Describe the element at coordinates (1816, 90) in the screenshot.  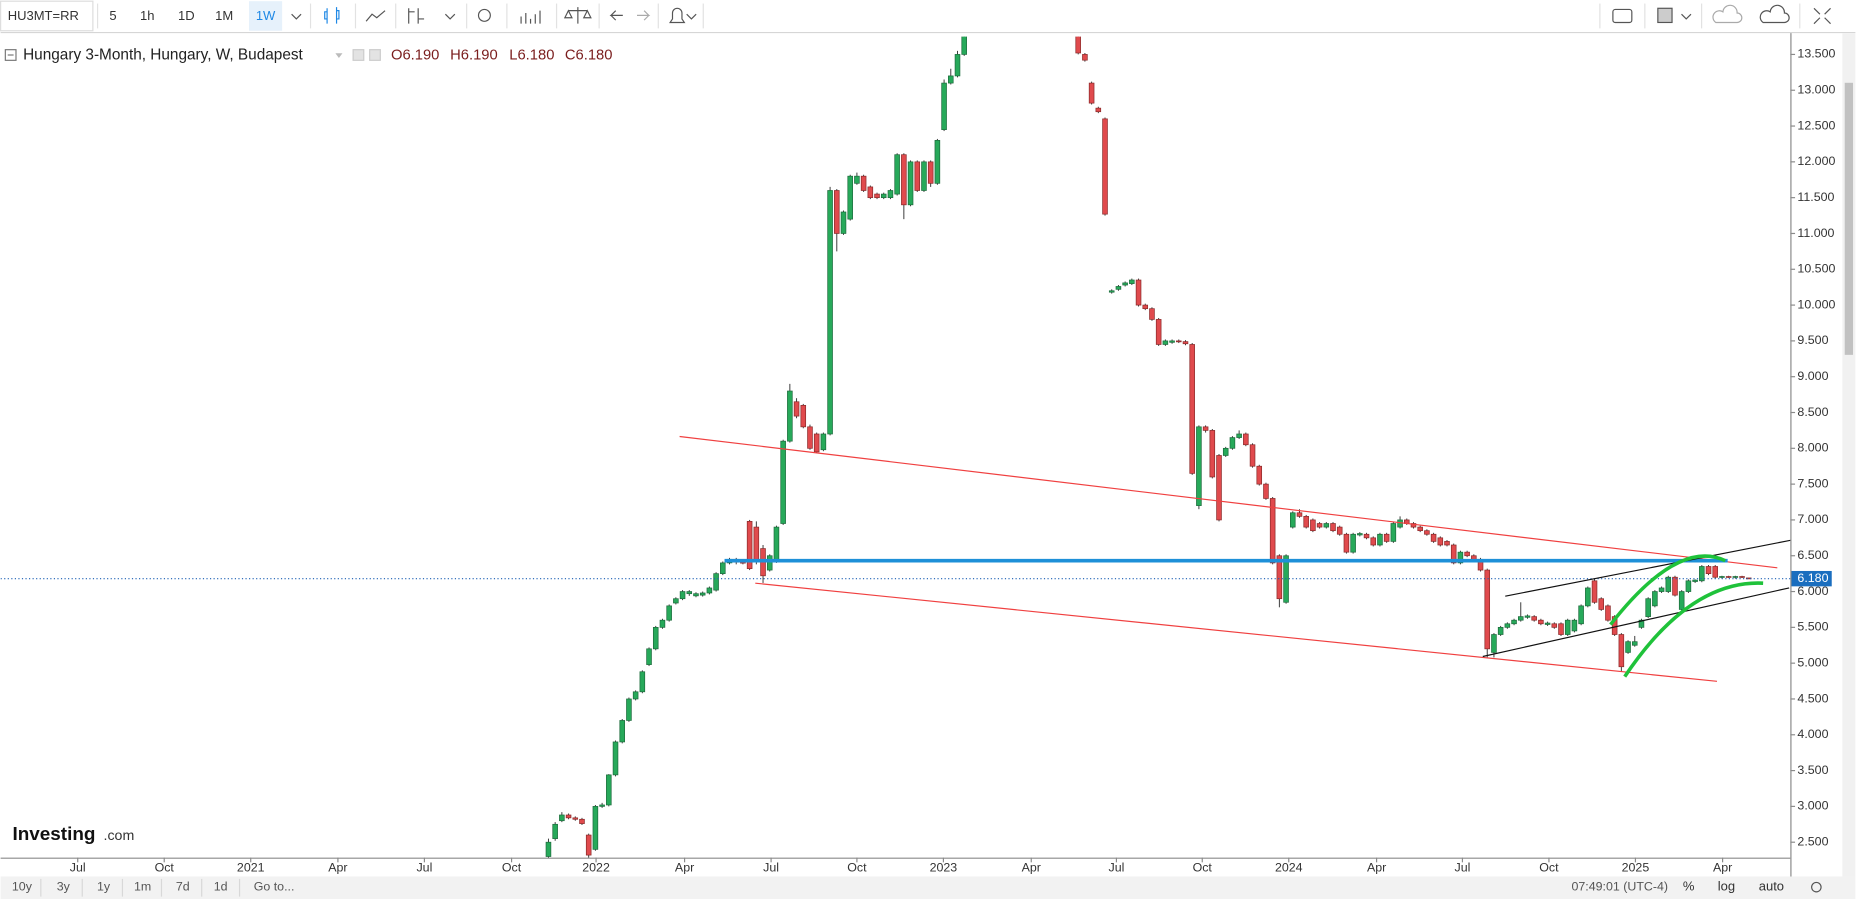
I see `y-tick-label: 13.000` at that location.